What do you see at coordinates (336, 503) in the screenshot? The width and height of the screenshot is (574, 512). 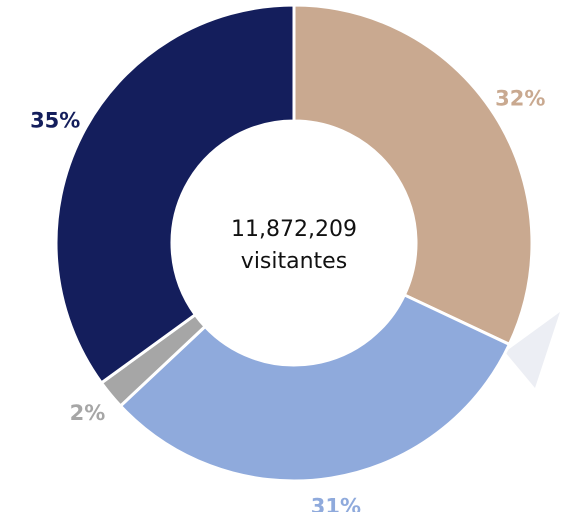 I see `slice-label: 31%` at bounding box center [336, 503].